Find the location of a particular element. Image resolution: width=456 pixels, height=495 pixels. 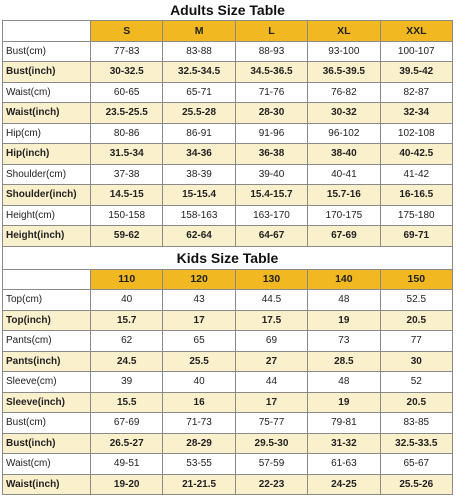

measurement-cell: 34.5-36.5 is located at coordinates (271, 72).